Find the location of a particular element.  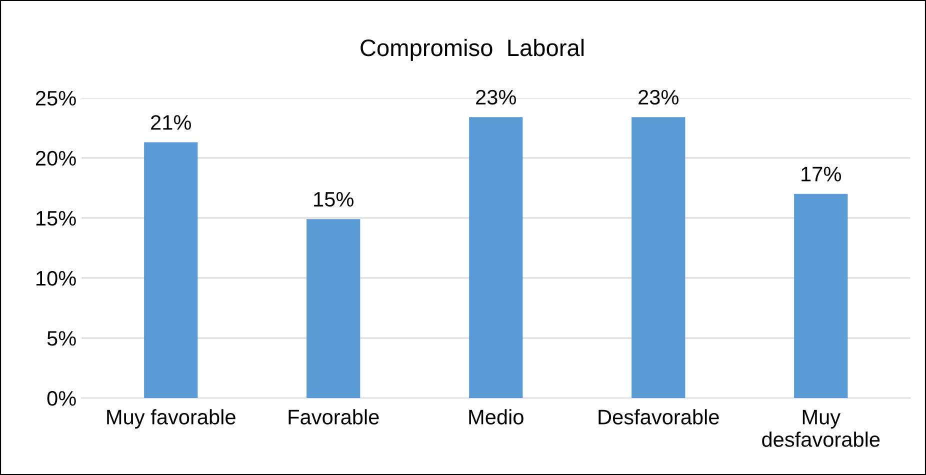

x-tick-label: Muy desfavorable is located at coordinates (821, 428).